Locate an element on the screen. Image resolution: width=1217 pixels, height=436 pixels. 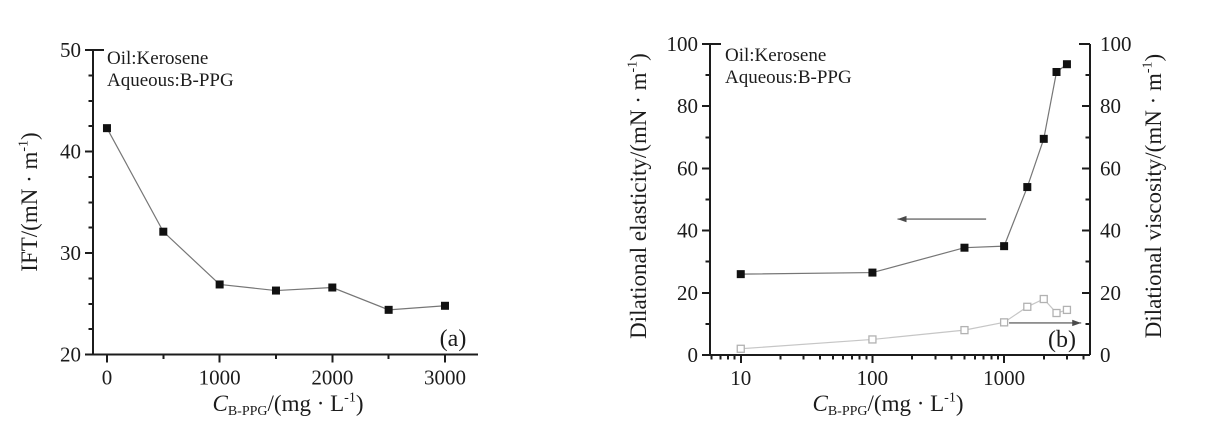
right-tick-label: 60 is located at coordinates (1110, 168).